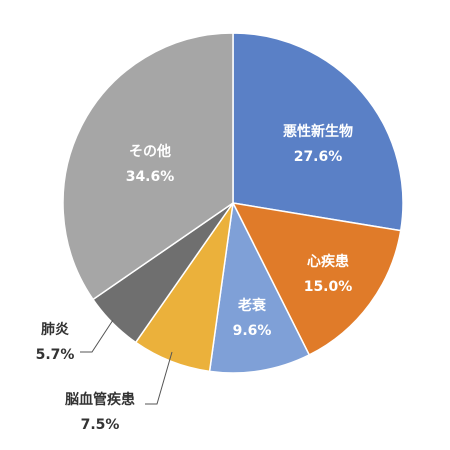 Image resolution: width=450 pixels, height=450 pixels. Describe the element at coordinates (100, 425) in the screenshot. I see `value-label: 7.5%` at that location.